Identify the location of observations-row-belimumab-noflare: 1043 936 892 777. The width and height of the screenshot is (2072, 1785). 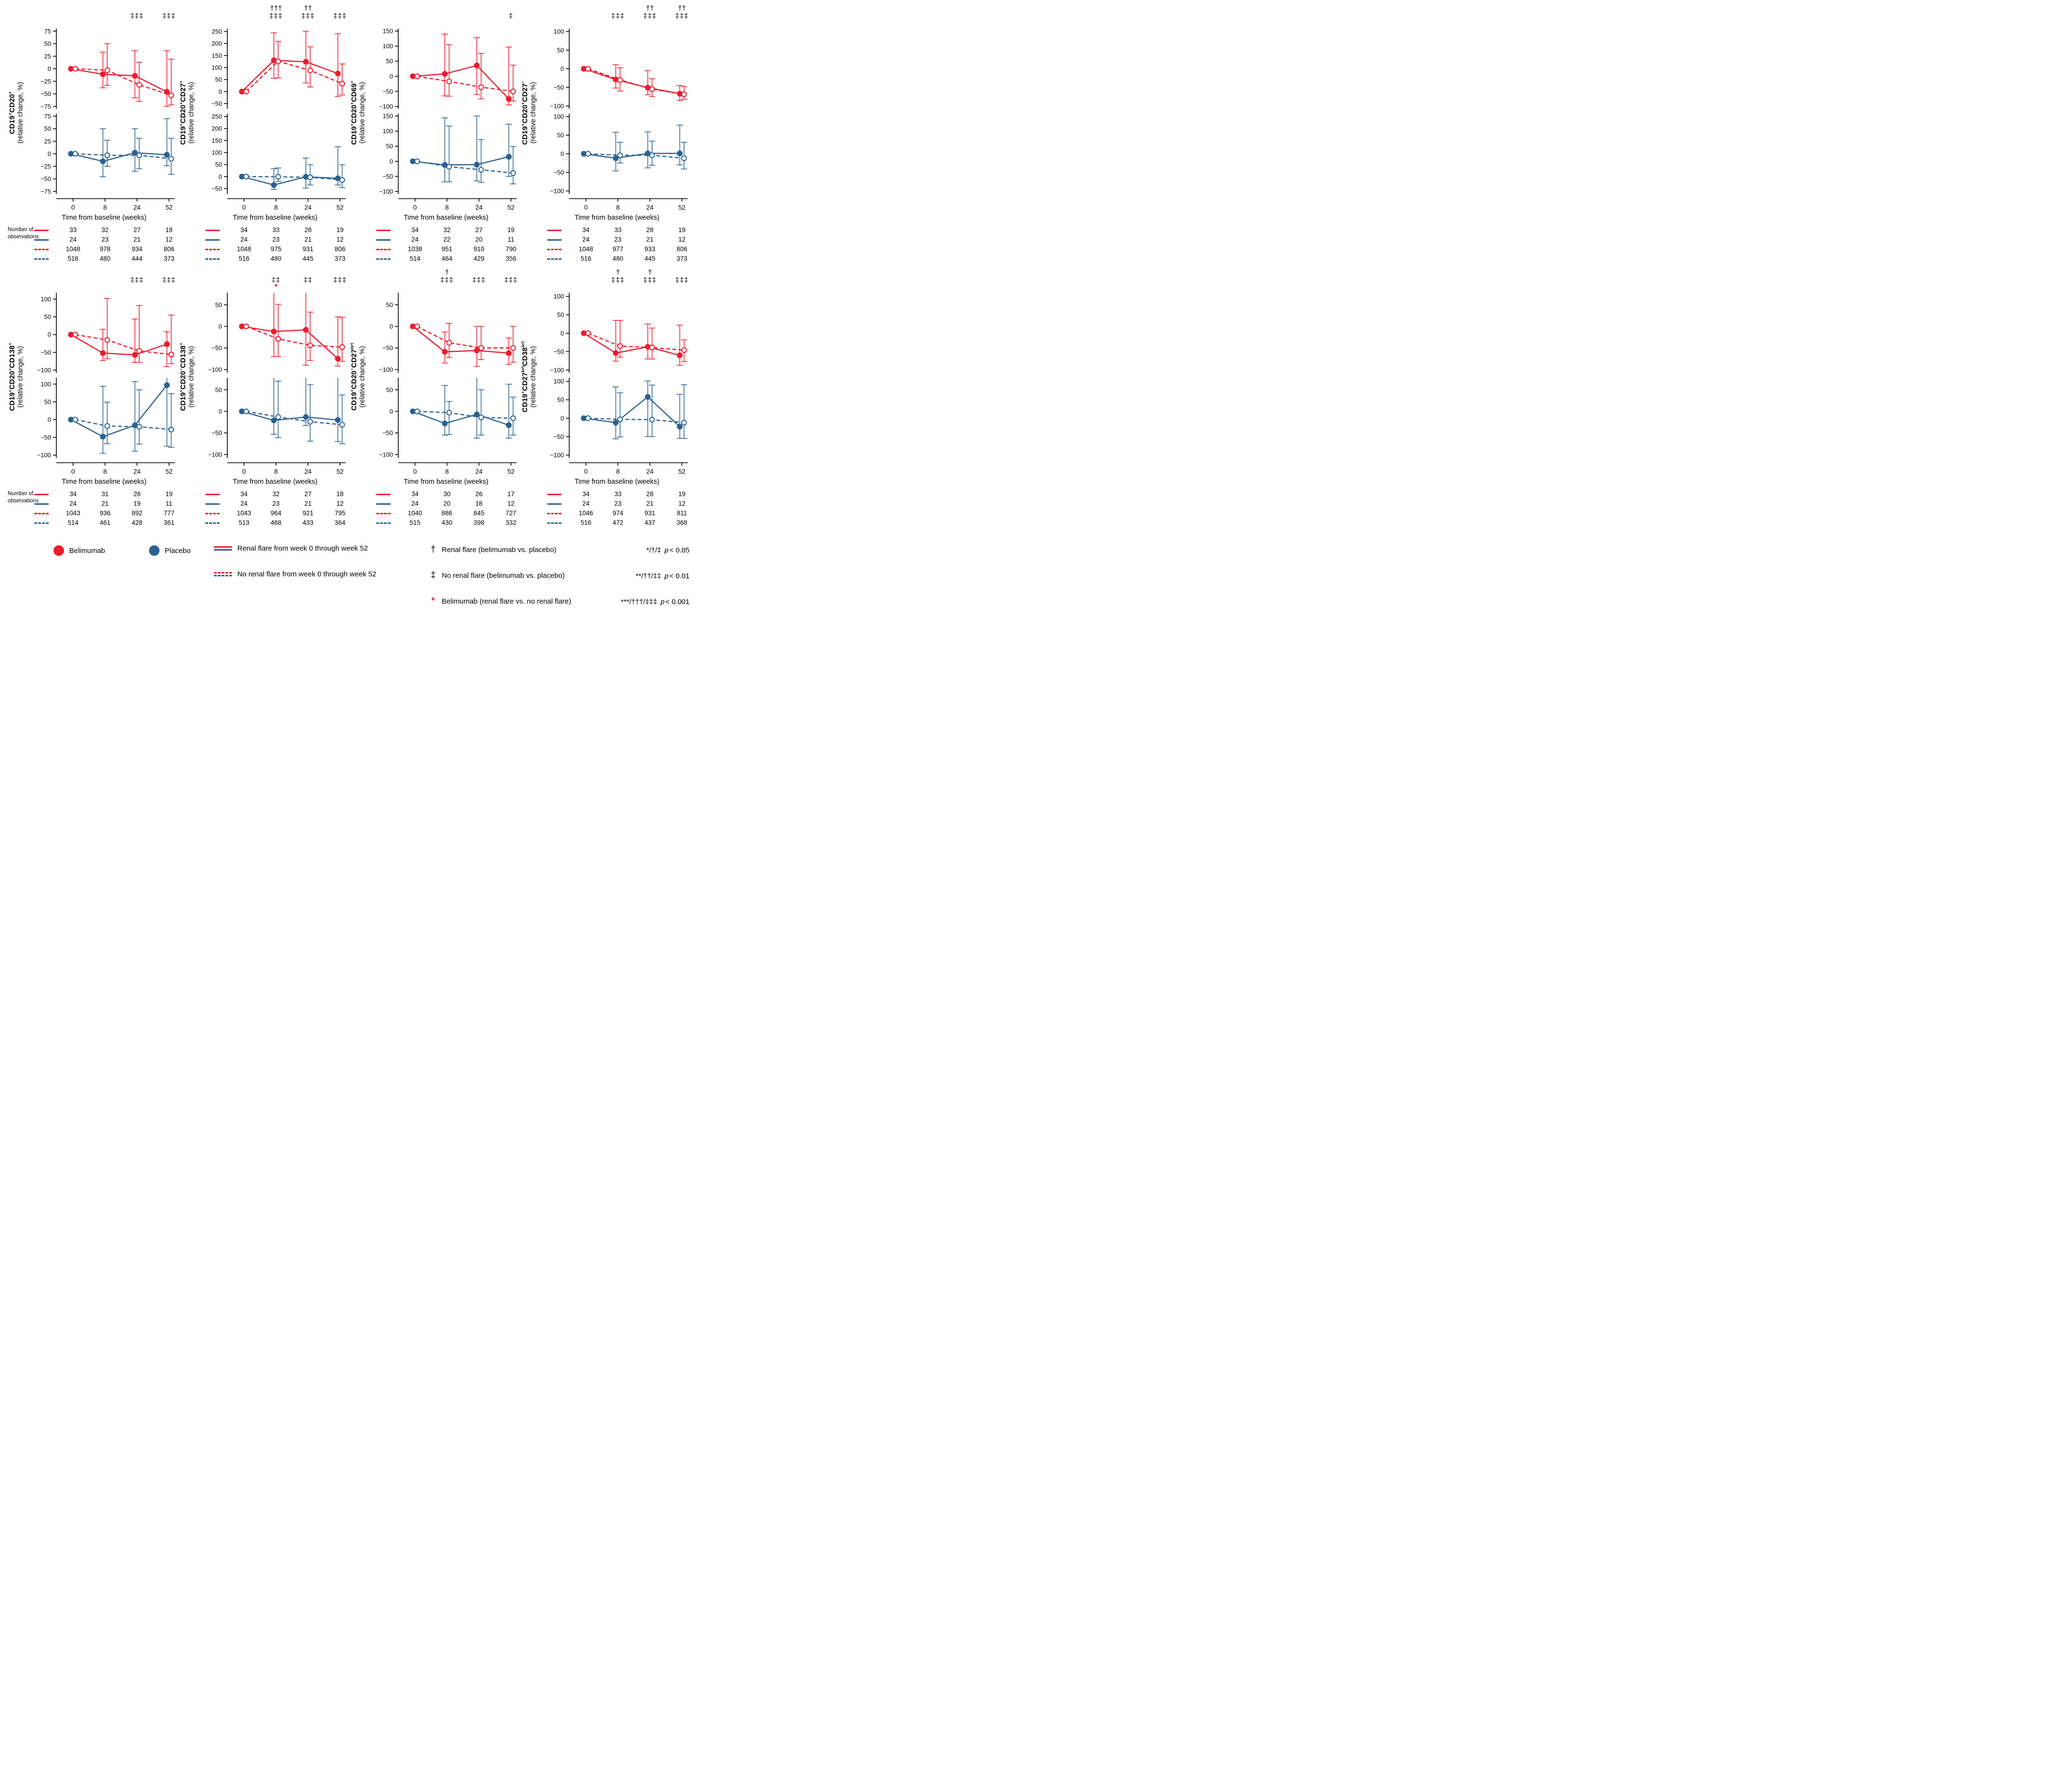
(104, 514).